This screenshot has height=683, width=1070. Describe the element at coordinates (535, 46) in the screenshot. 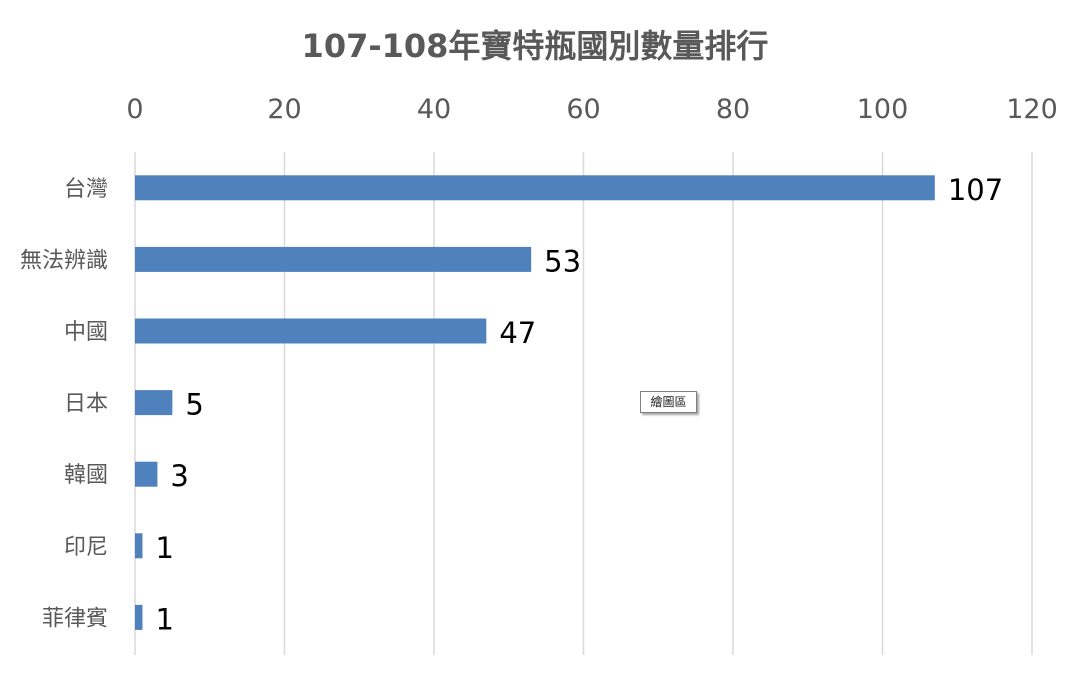

I see `chart-title: 107-108年寶特瓶國別數量排行` at that location.